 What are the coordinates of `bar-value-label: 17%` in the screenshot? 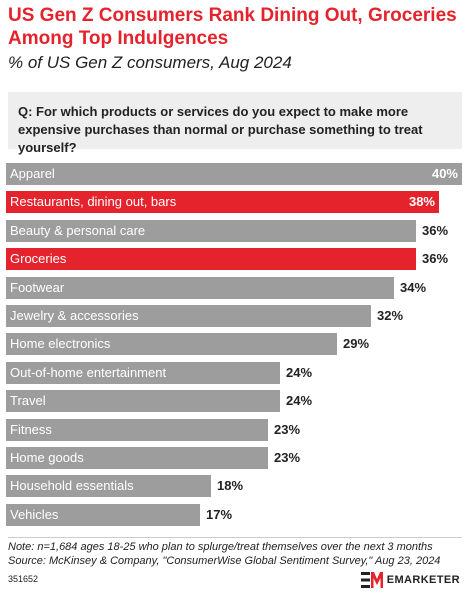 It's located at (219, 514).